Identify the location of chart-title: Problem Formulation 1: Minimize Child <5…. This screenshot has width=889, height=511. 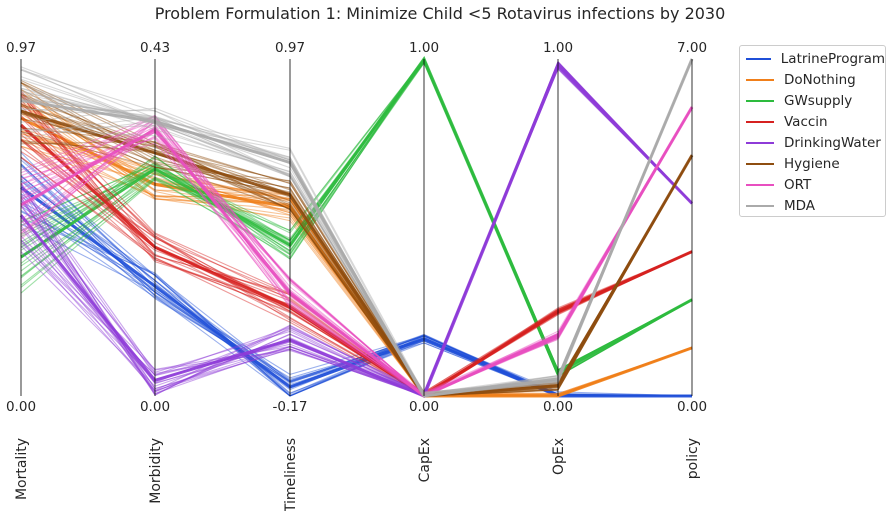
(440, 13).